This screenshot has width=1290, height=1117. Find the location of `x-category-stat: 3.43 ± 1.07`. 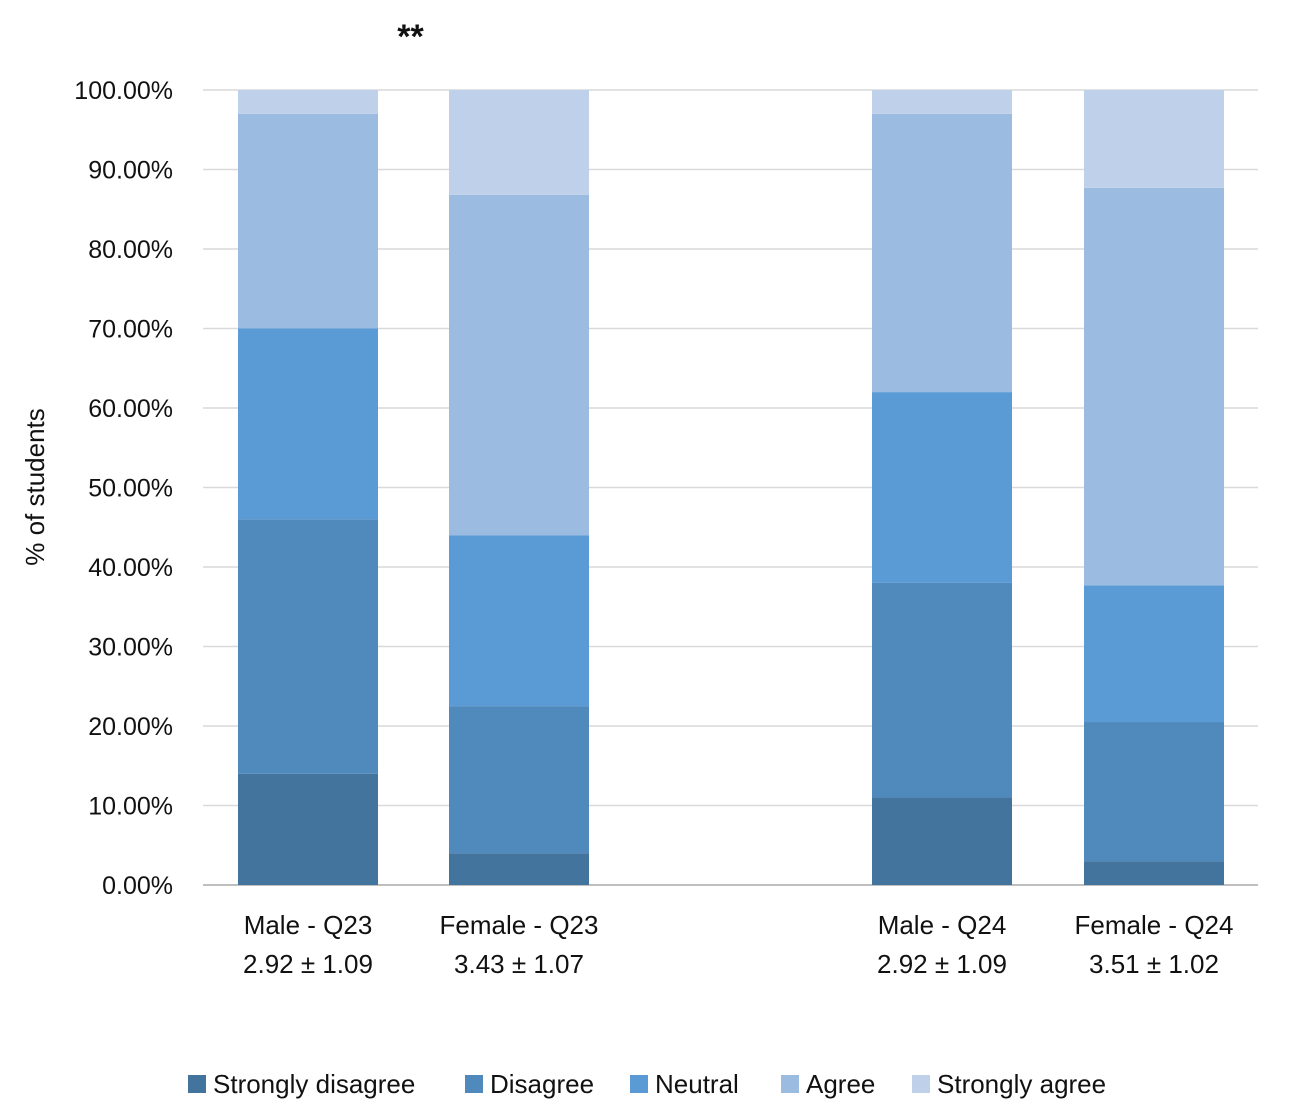

x-category-stat: 3.43 ± 1.07 is located at coordinates (519, 964).